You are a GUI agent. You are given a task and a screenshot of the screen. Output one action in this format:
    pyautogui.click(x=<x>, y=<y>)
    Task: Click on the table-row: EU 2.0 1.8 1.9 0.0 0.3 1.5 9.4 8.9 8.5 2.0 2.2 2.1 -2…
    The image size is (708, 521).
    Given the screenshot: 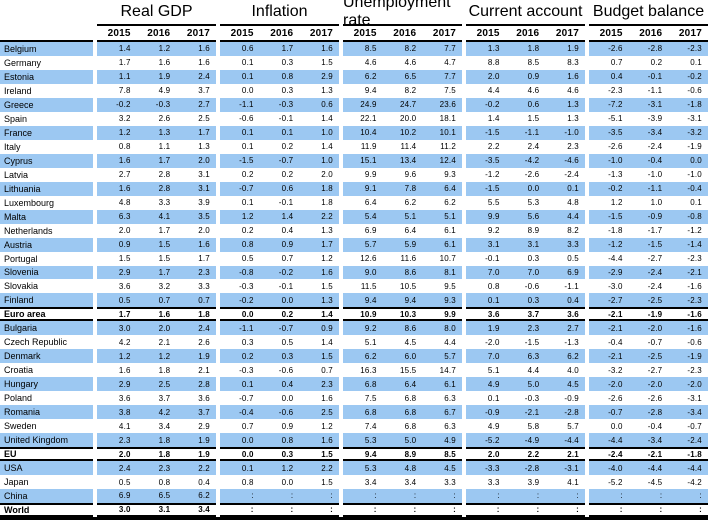 What is the action you would take?
    pyautogui.click(x=354, y=454)
    